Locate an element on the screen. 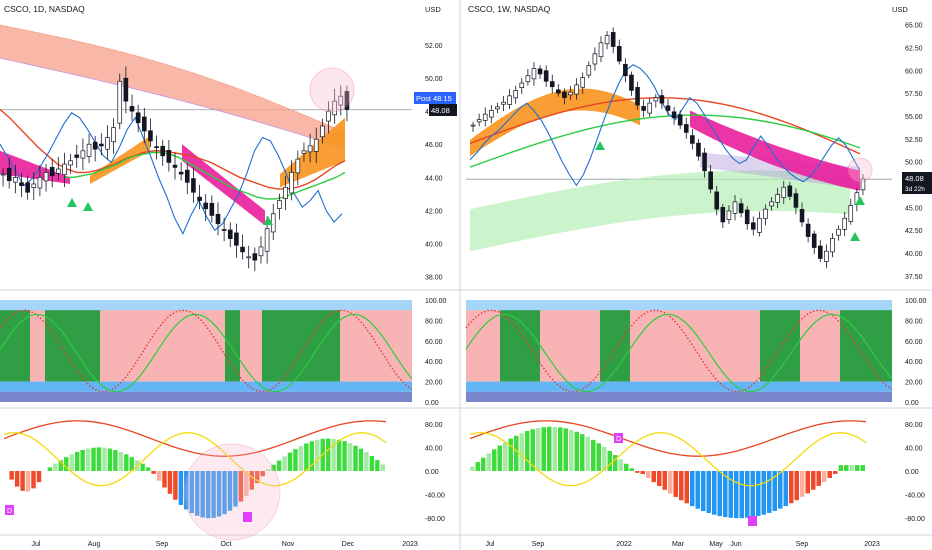  right-osc-tick-1: 80.00 is located at coordinates (914, 321).